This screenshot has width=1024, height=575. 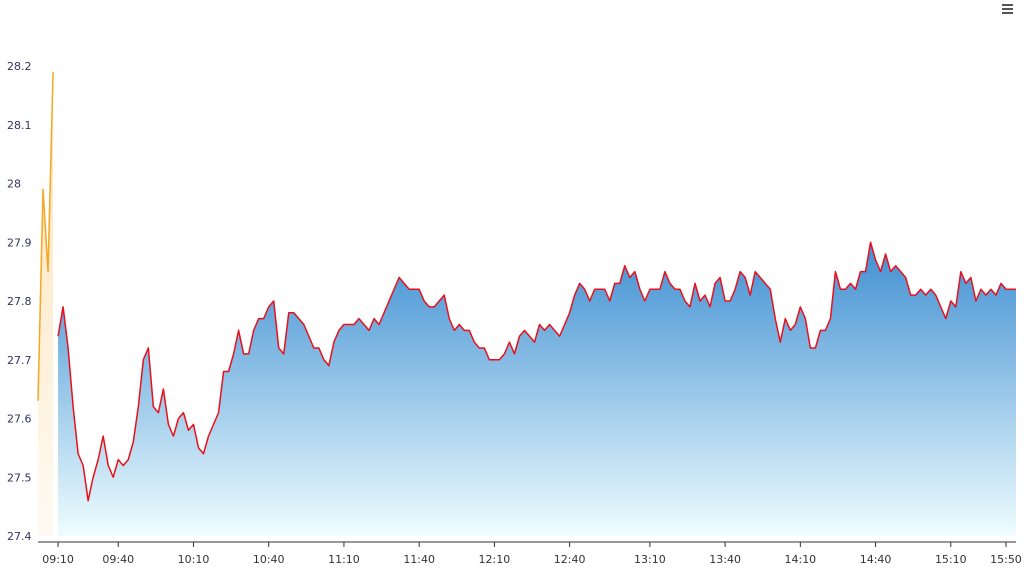 I want to click on menu-button, so click(x=1007, y=8).